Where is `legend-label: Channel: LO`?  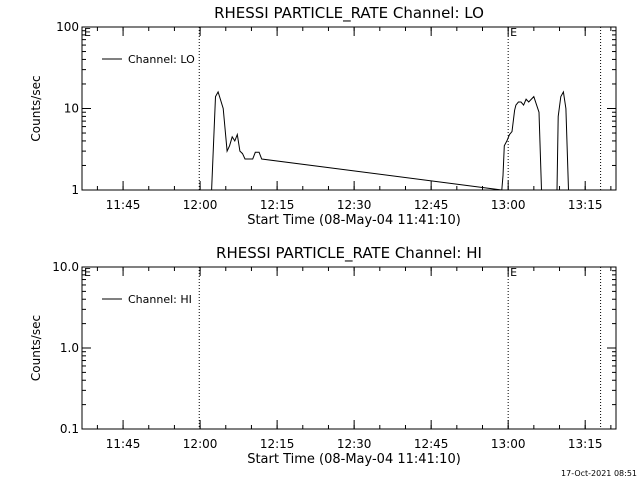
legend-label: Channel: LO is located at coordinates (161, 59).